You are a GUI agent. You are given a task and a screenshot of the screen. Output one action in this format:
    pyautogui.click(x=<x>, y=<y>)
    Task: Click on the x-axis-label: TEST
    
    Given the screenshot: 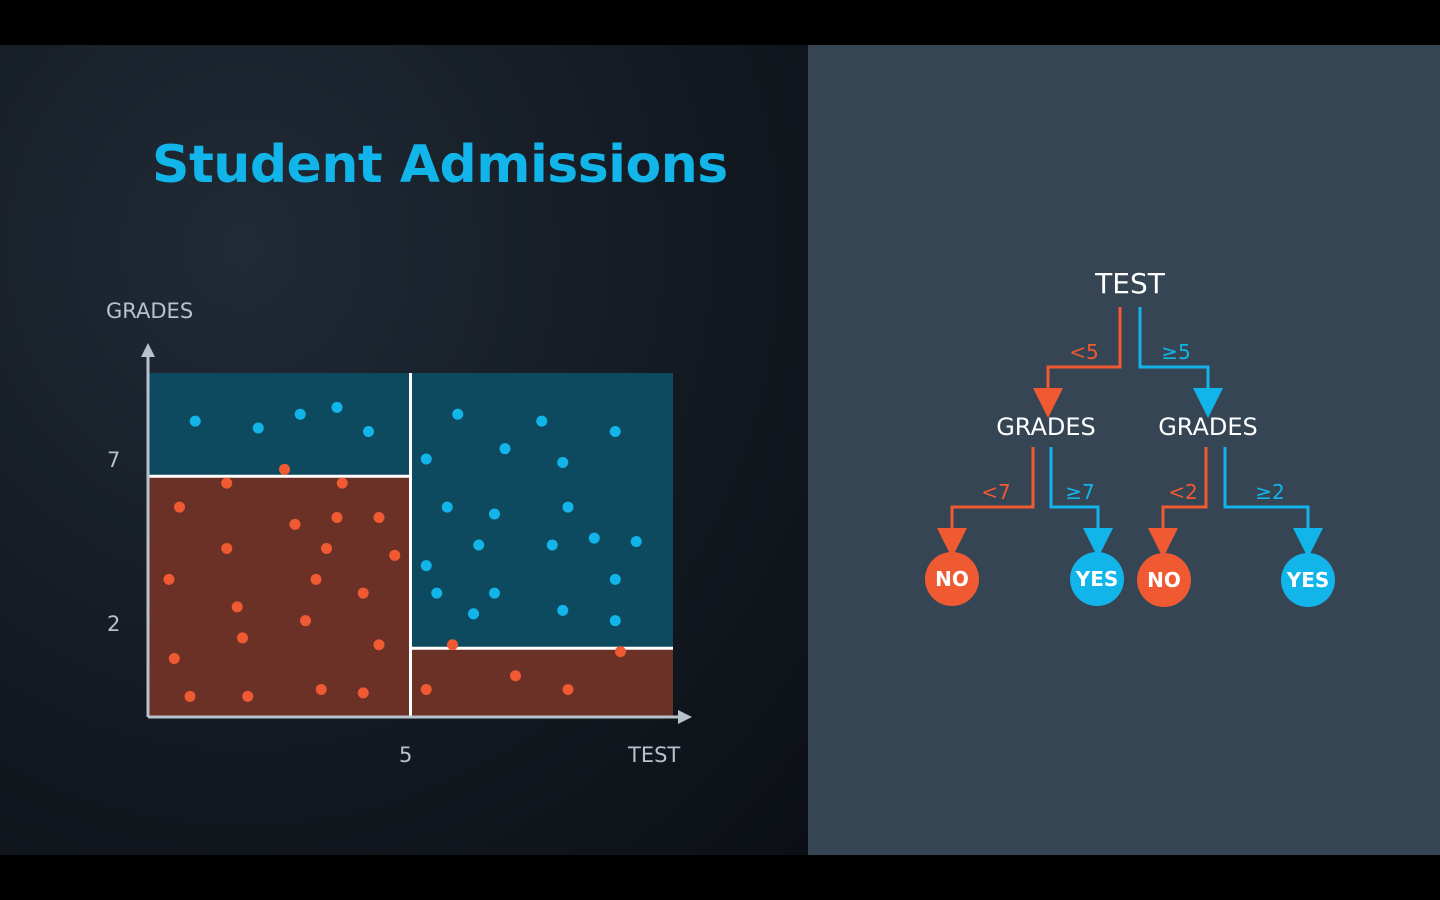 What is the action you would take?
    pyautogui.click(x=653, y=755)
    